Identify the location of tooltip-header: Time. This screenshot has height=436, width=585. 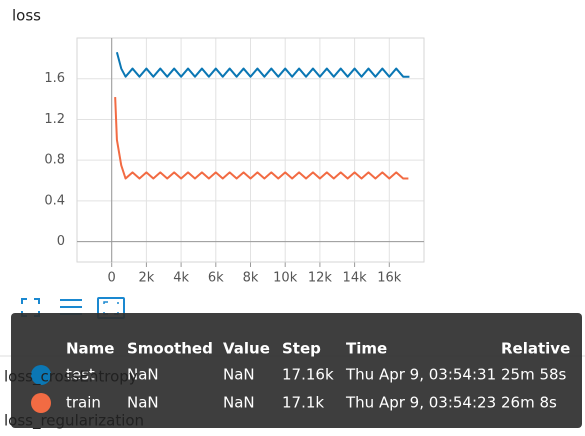
(366, 349).